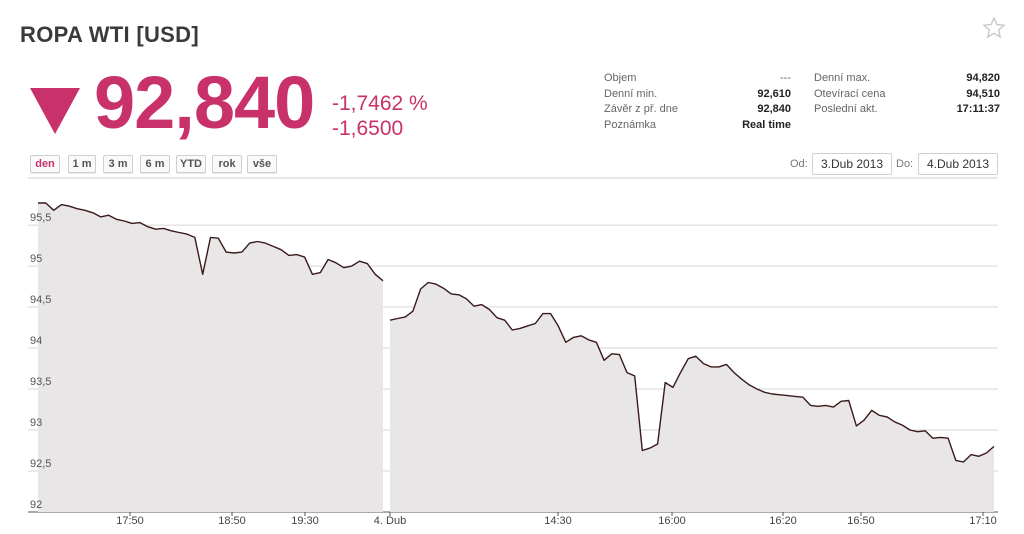  What do you see at coordinates (983, 521) in the screenshot?
I see `x-tick-label: 17:10` at bounding box center [983, 521].